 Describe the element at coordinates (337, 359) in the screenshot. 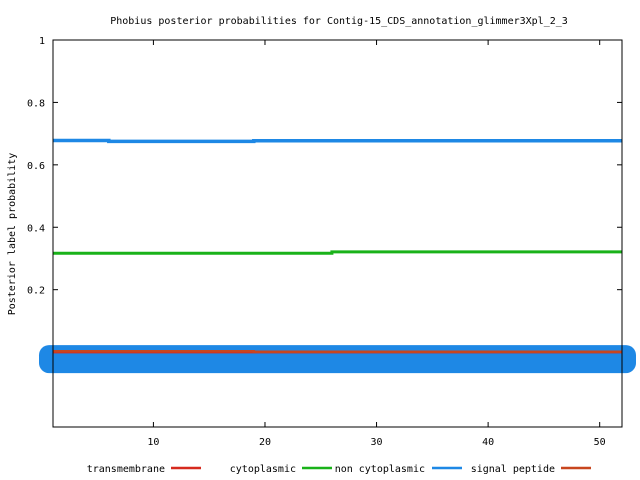

I see `baseline-band` at that location.